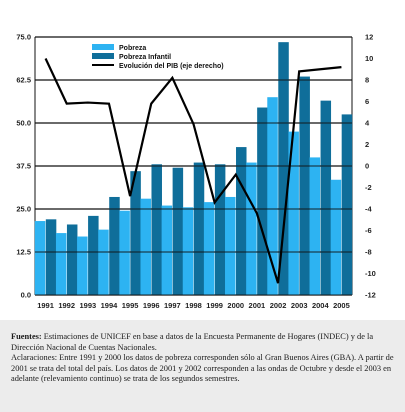 This screenshot has height=412, width=405. I want to click on x-tick-label: 2000, so click(235, 305).